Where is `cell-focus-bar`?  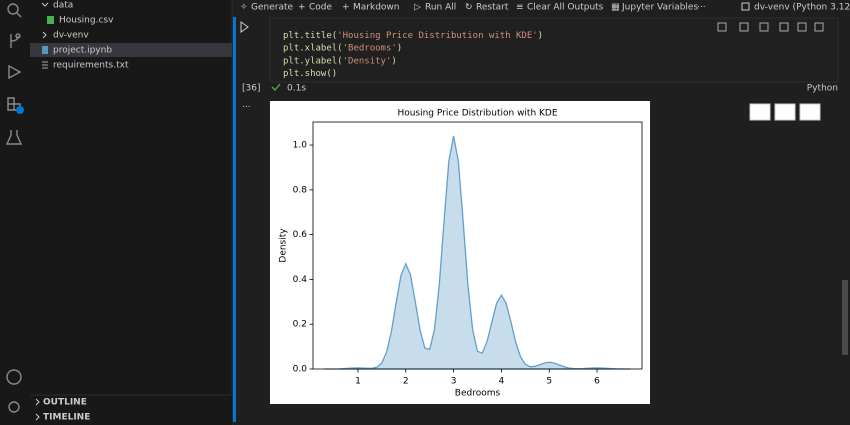
cell-focus-bar is located at coordinates (234, 219).